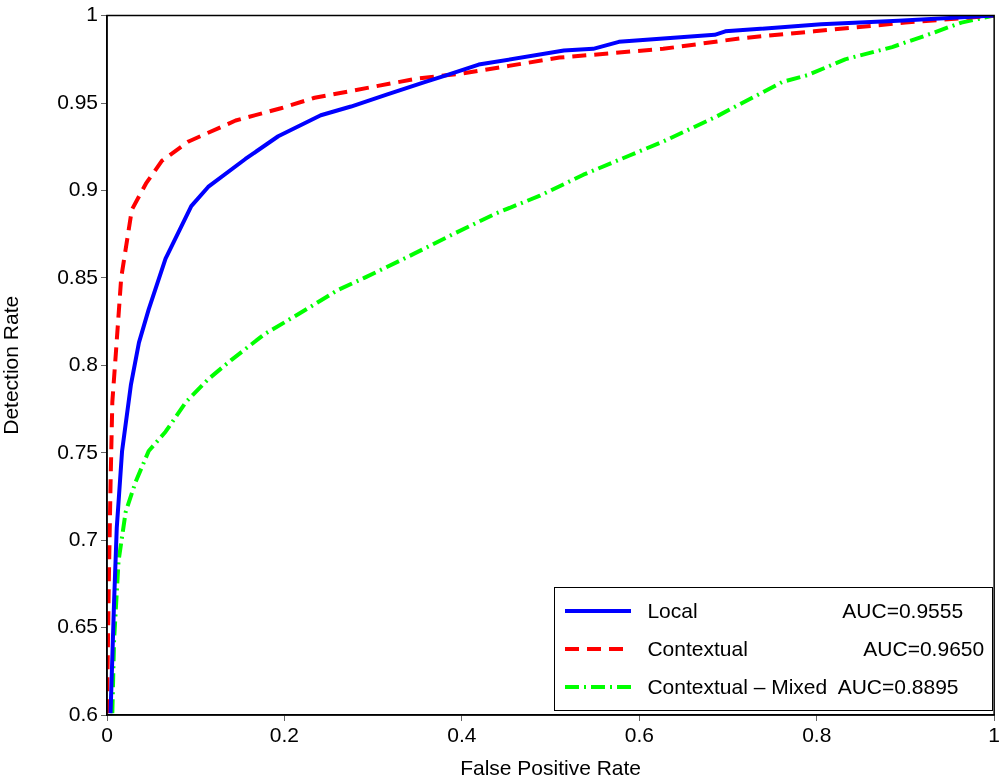 The height and width of the screenshot is (782, 1003). I want to click on x-tick-label: 0, so click(107, 735).